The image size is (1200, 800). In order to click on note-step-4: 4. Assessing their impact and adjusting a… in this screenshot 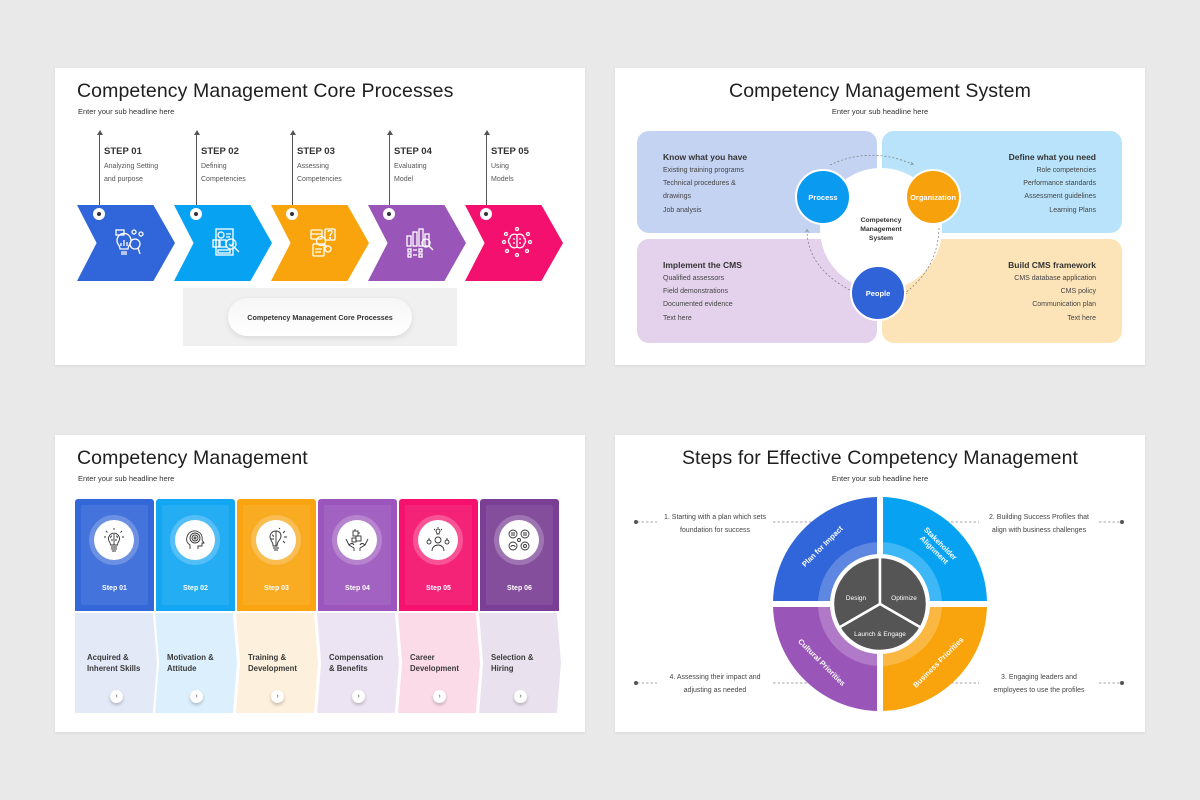, I will do `click(715, 684)`.